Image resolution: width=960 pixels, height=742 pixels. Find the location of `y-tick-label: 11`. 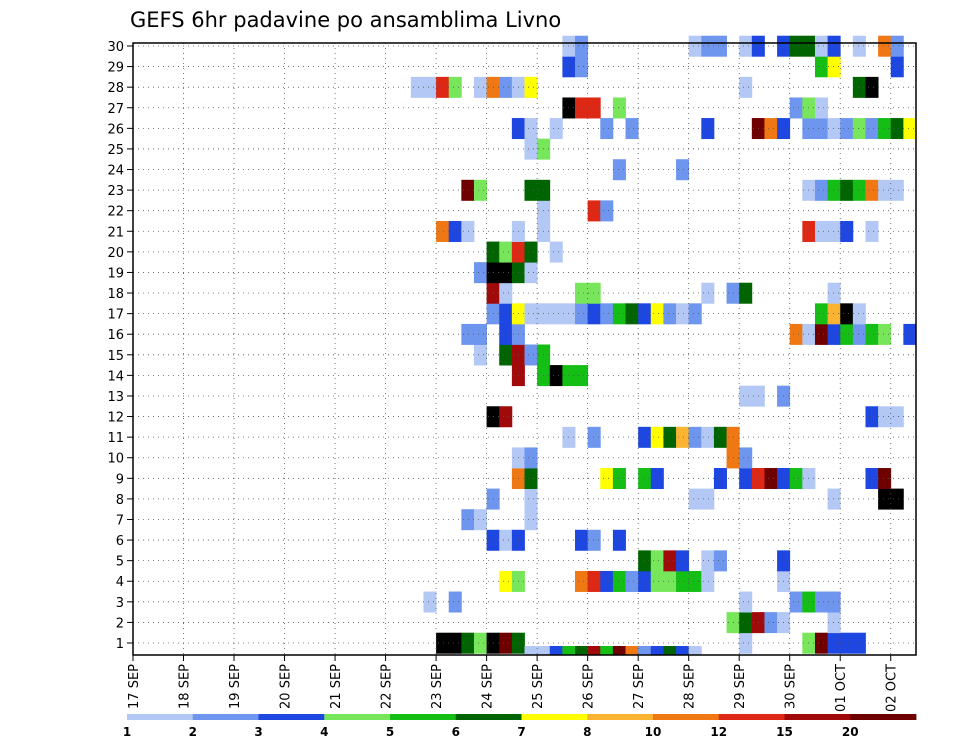

y-tick-label: 11 is located at coordinates (115, 438).